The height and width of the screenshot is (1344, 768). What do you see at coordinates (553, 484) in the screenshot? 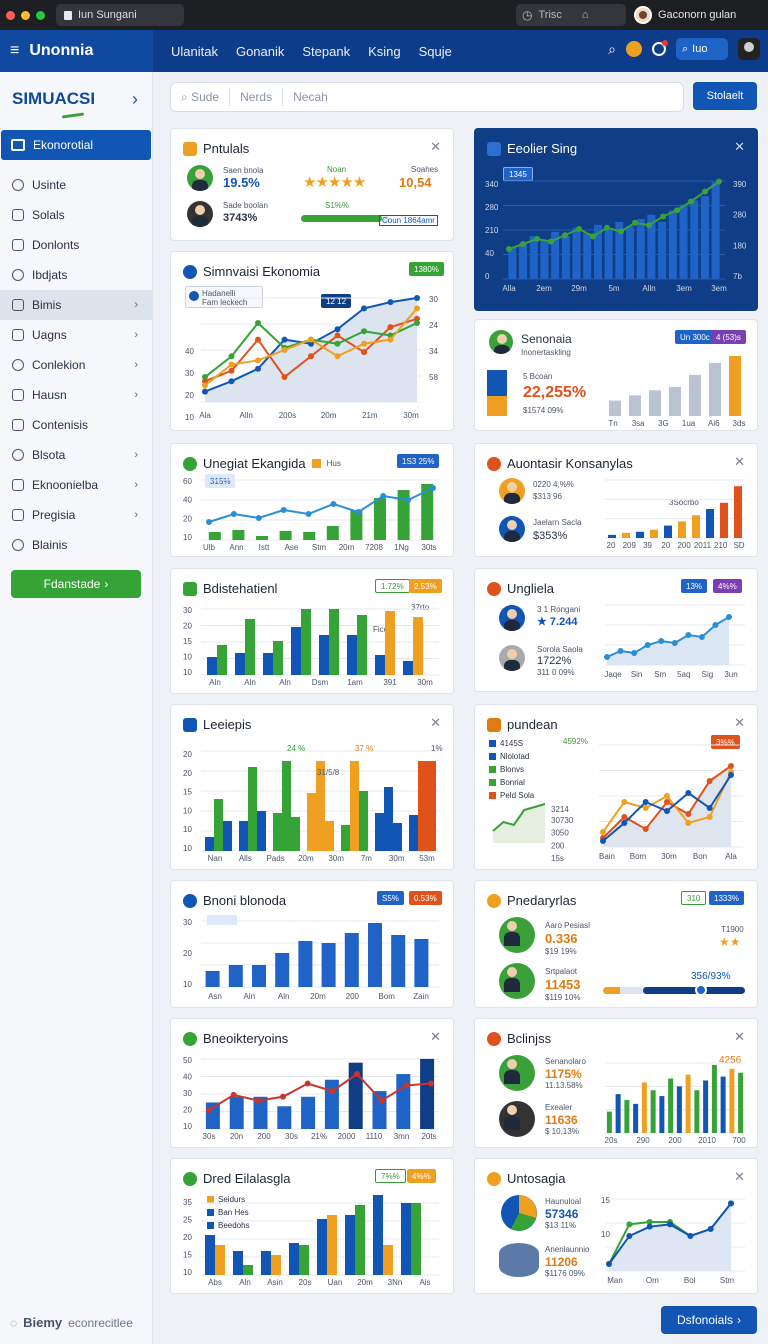
I see `row-label: 0220 4,%%` at bounding box center [553, 484].